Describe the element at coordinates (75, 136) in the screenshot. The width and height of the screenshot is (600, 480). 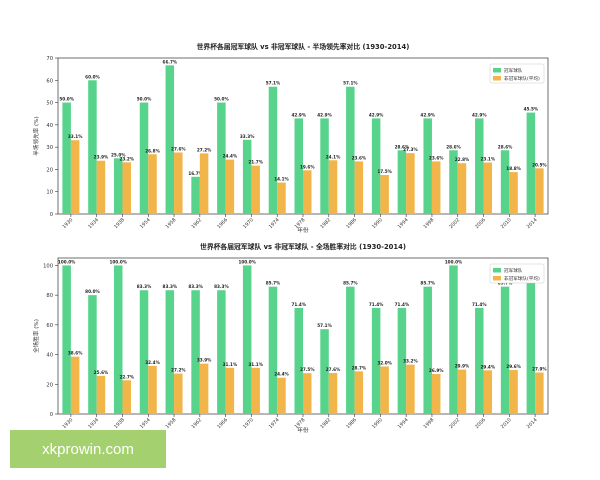
I see `non-champion-value-label: 33.1%` at that location.